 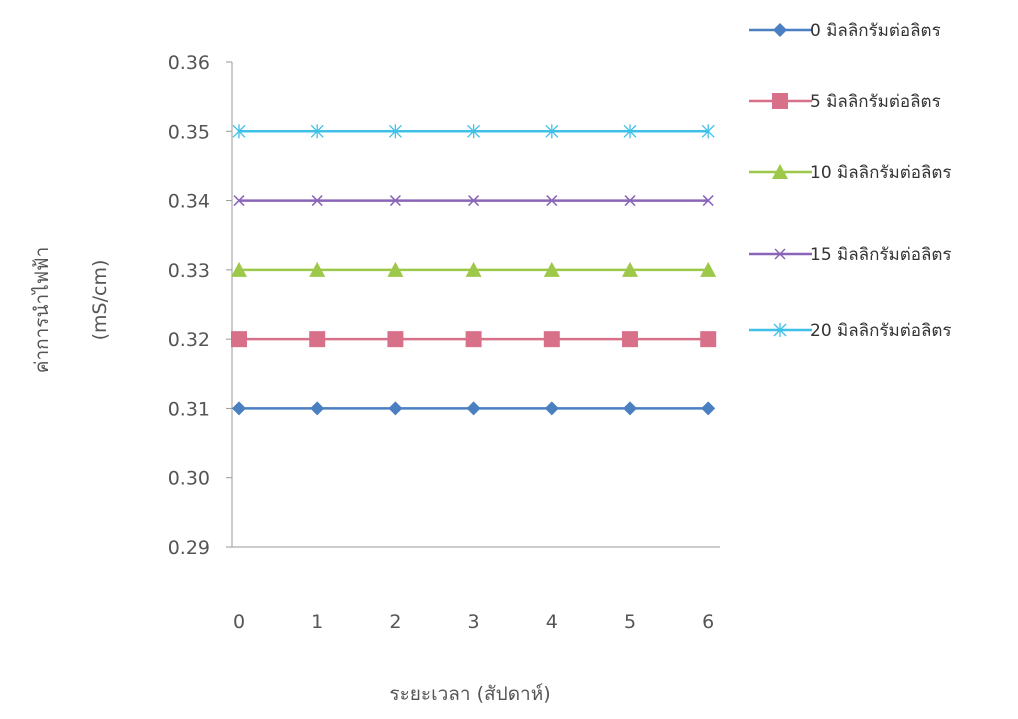 I want to click on x-tick-label: 3, so click(x=474, y=622).